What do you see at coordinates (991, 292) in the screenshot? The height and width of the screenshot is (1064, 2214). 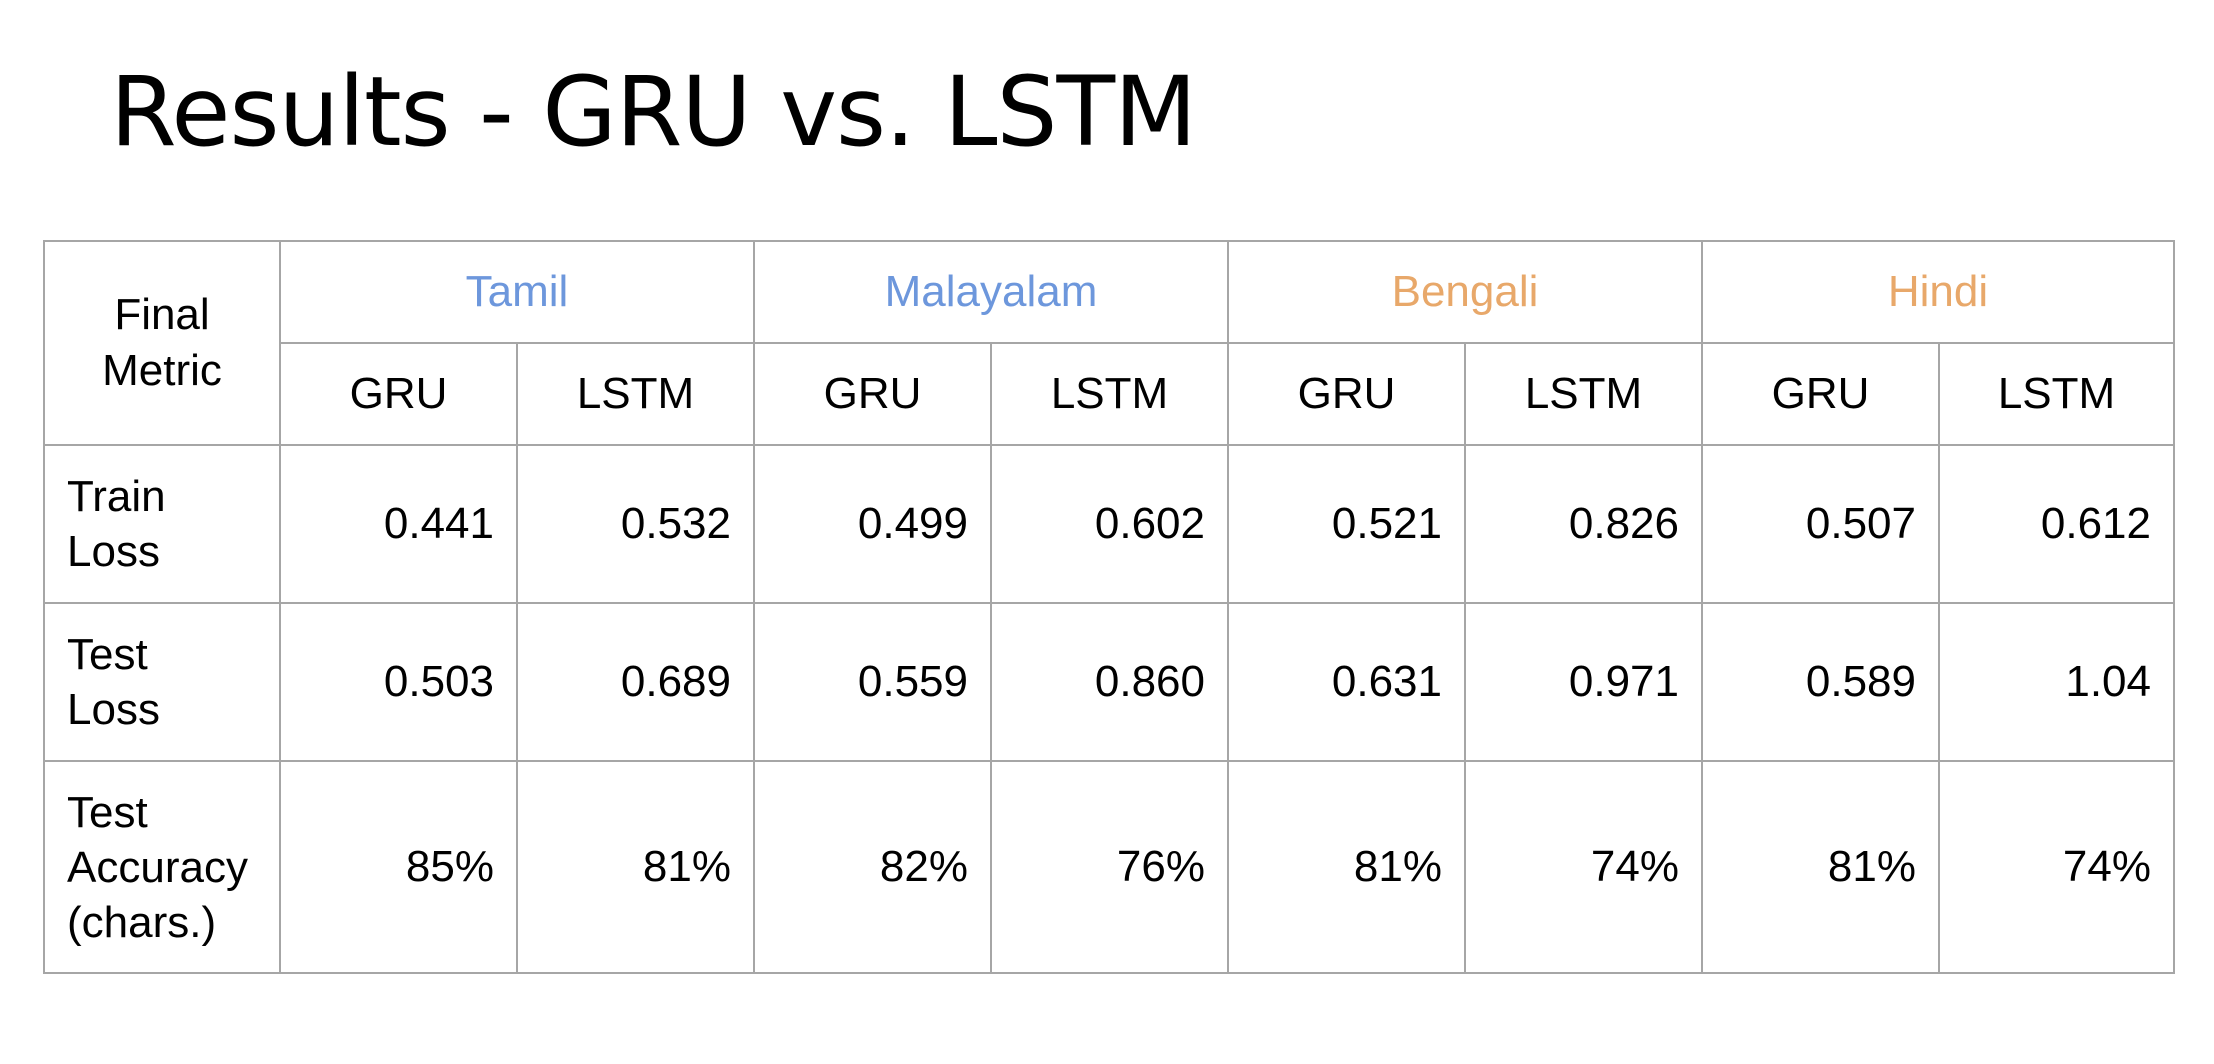 I see `language-header-malayalam: Malayalam` at bounding box center [991, 292].